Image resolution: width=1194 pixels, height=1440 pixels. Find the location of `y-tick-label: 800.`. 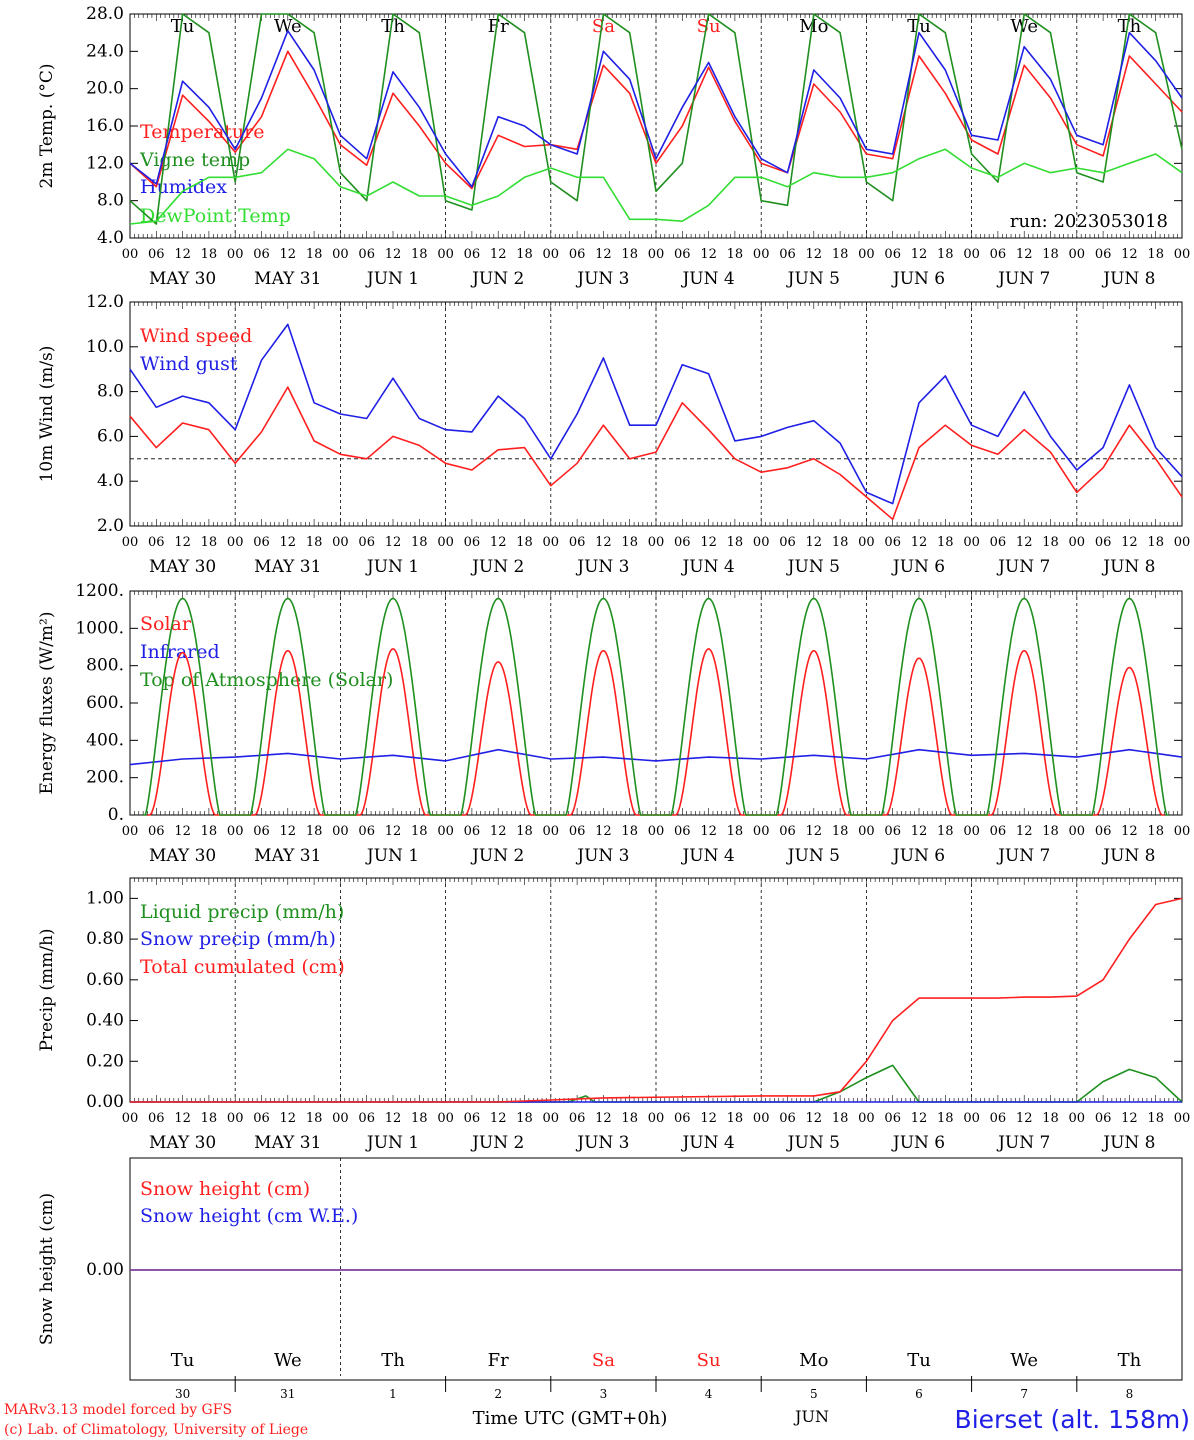

y-tick-label: 800. is located at coordinates (105, 666).